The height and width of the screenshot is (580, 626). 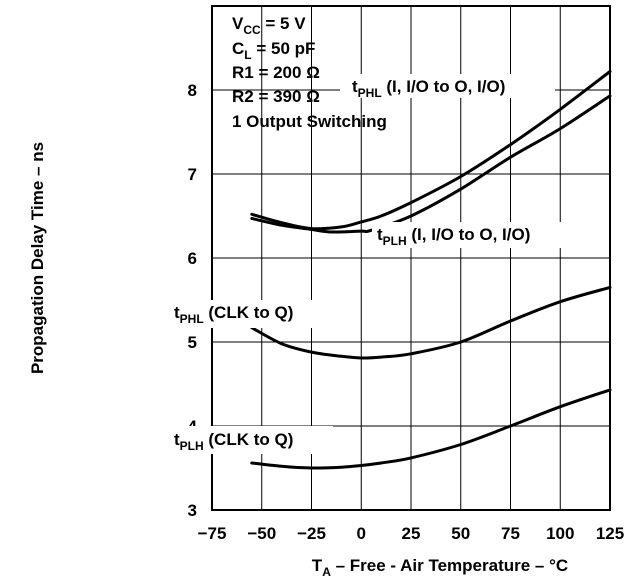 What do you see at coordinates (560, 533) in the screenshot?
I see `x-tick-label: 100` at bounding box center [560, 533].